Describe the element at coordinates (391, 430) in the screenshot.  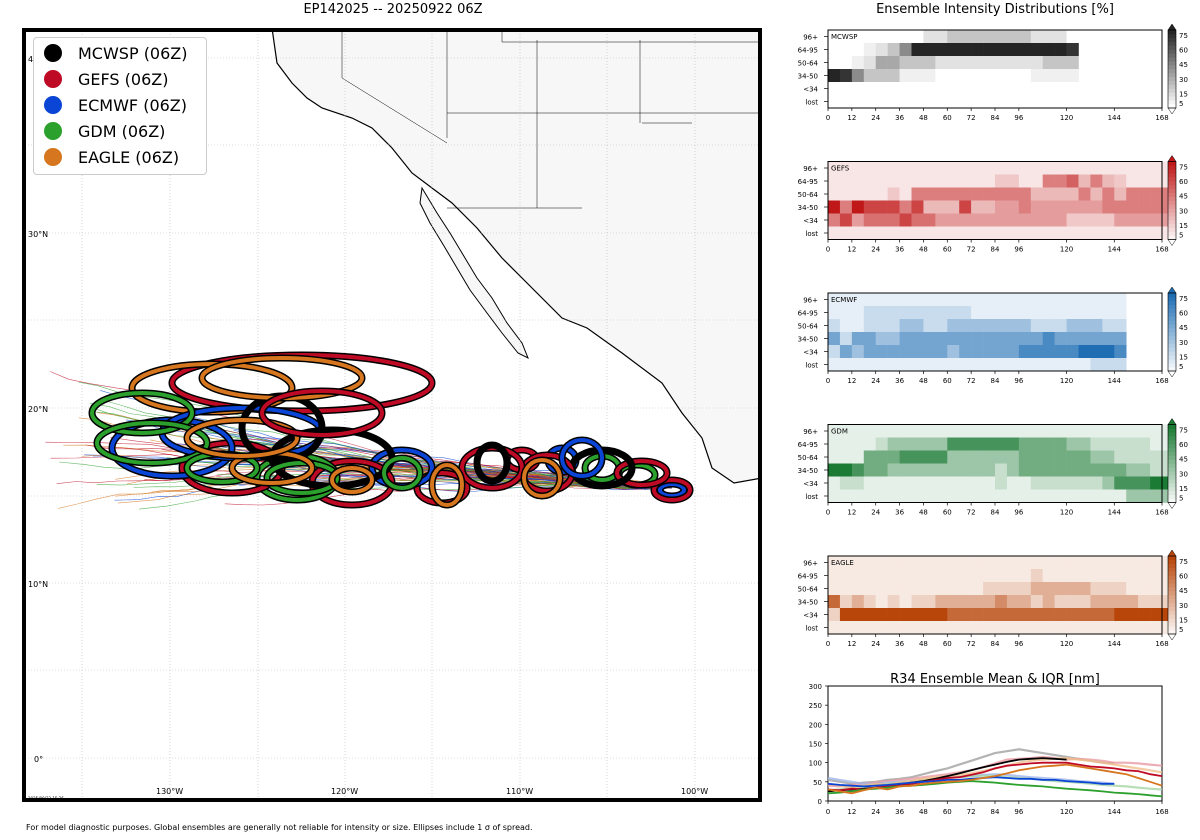
I see `uncertainty-ellipses` at that location.